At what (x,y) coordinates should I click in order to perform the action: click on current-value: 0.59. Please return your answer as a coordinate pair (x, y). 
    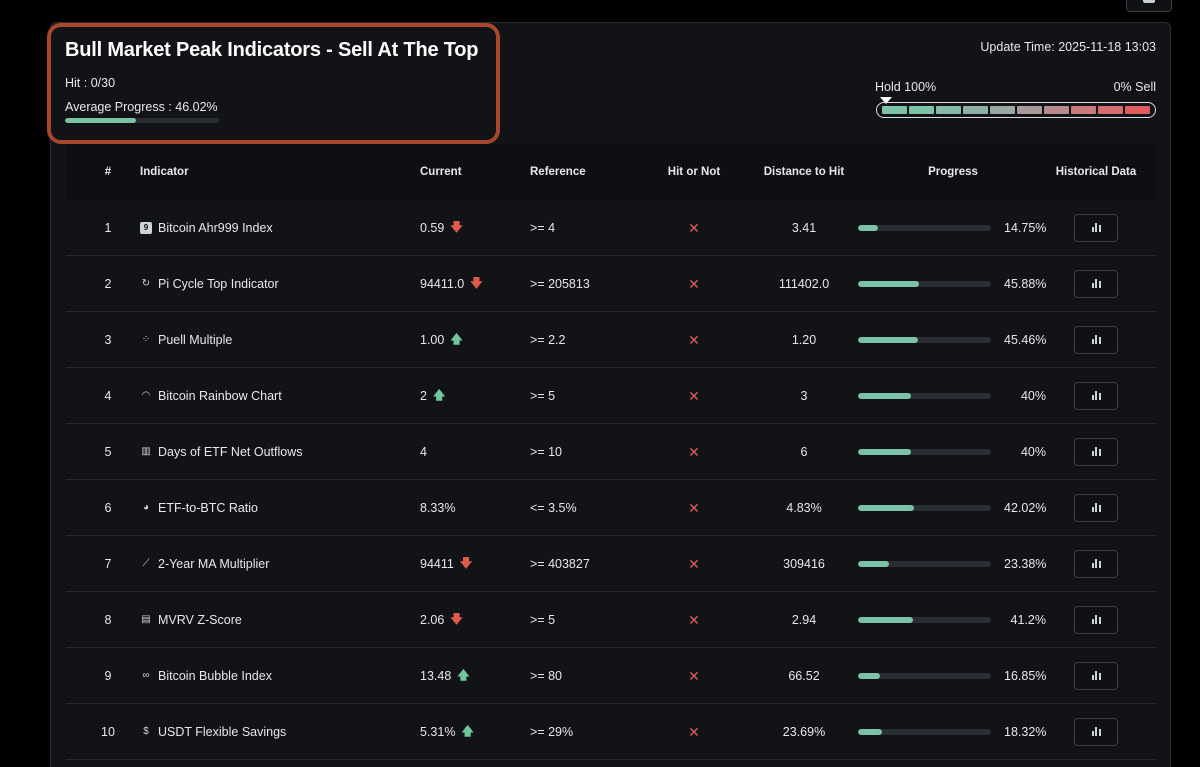
    Looking at the image, I should click on (432, 228).